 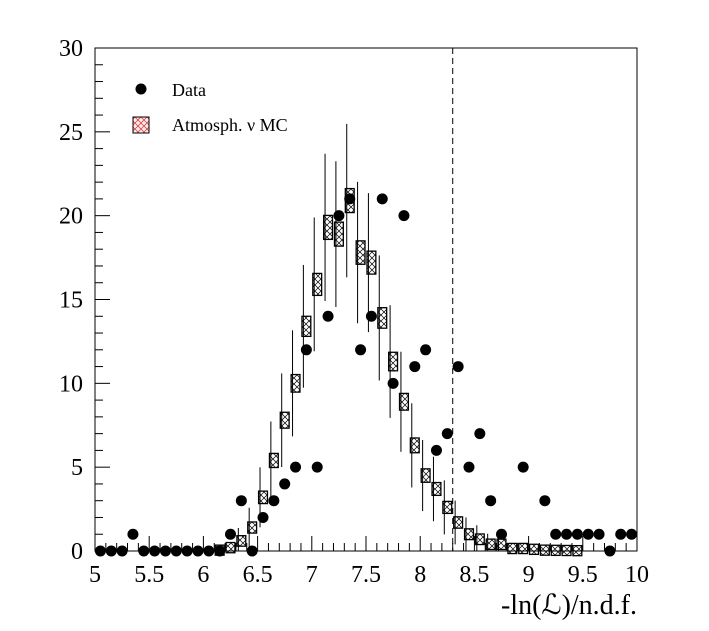 What do you see at coordinates (230, 125) in the screenshot?
I see `legend-mc-label: Atmosph. ν MC` at bounding box center [230, 125].